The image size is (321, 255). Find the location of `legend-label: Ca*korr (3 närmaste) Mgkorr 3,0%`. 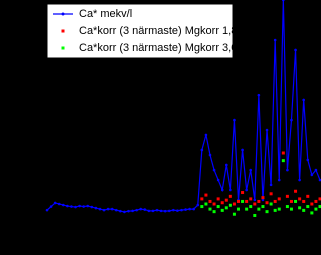

legend-label: Ca*korr (3 närmaste) Mgkorr 3,0% is located at coordinates (163, 48).